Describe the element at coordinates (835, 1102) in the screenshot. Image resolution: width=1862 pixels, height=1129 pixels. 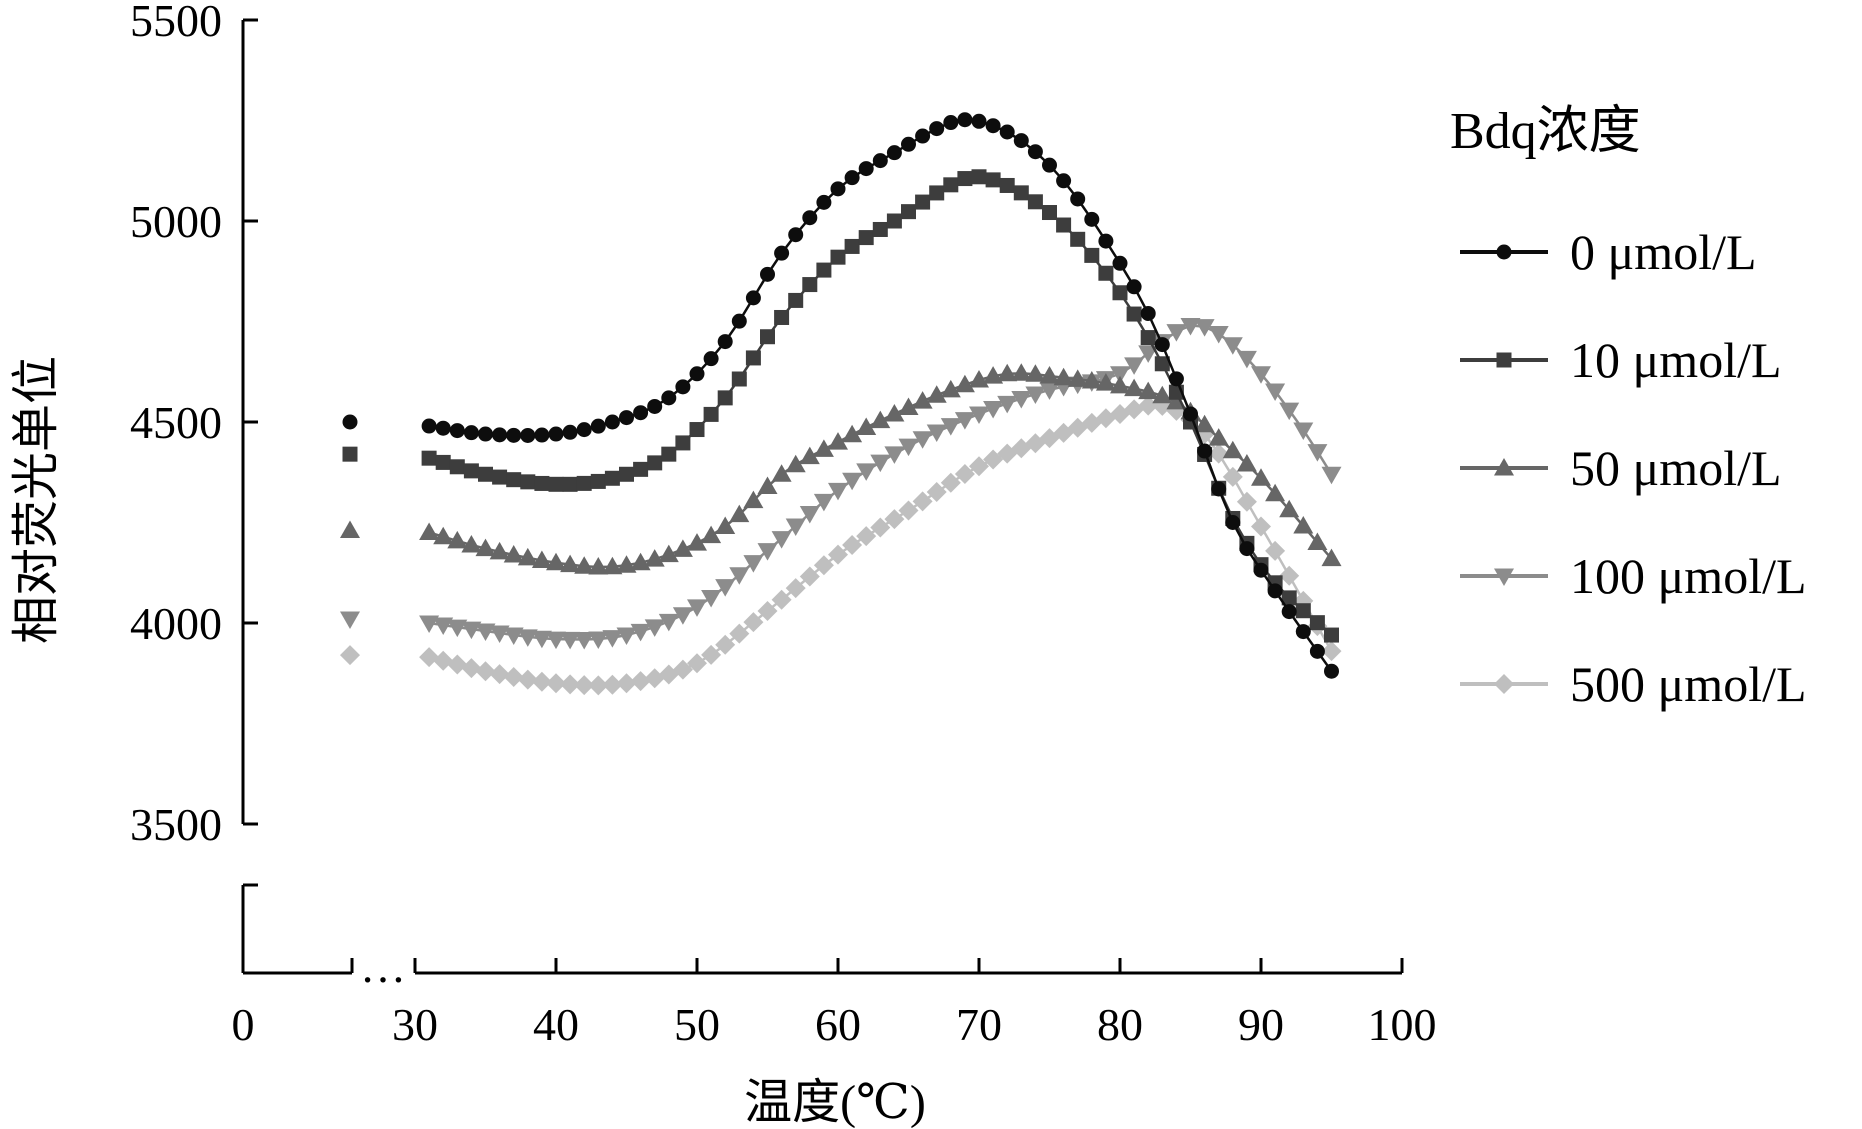
I see `x-axis-title: 温度(℃)` at that location.